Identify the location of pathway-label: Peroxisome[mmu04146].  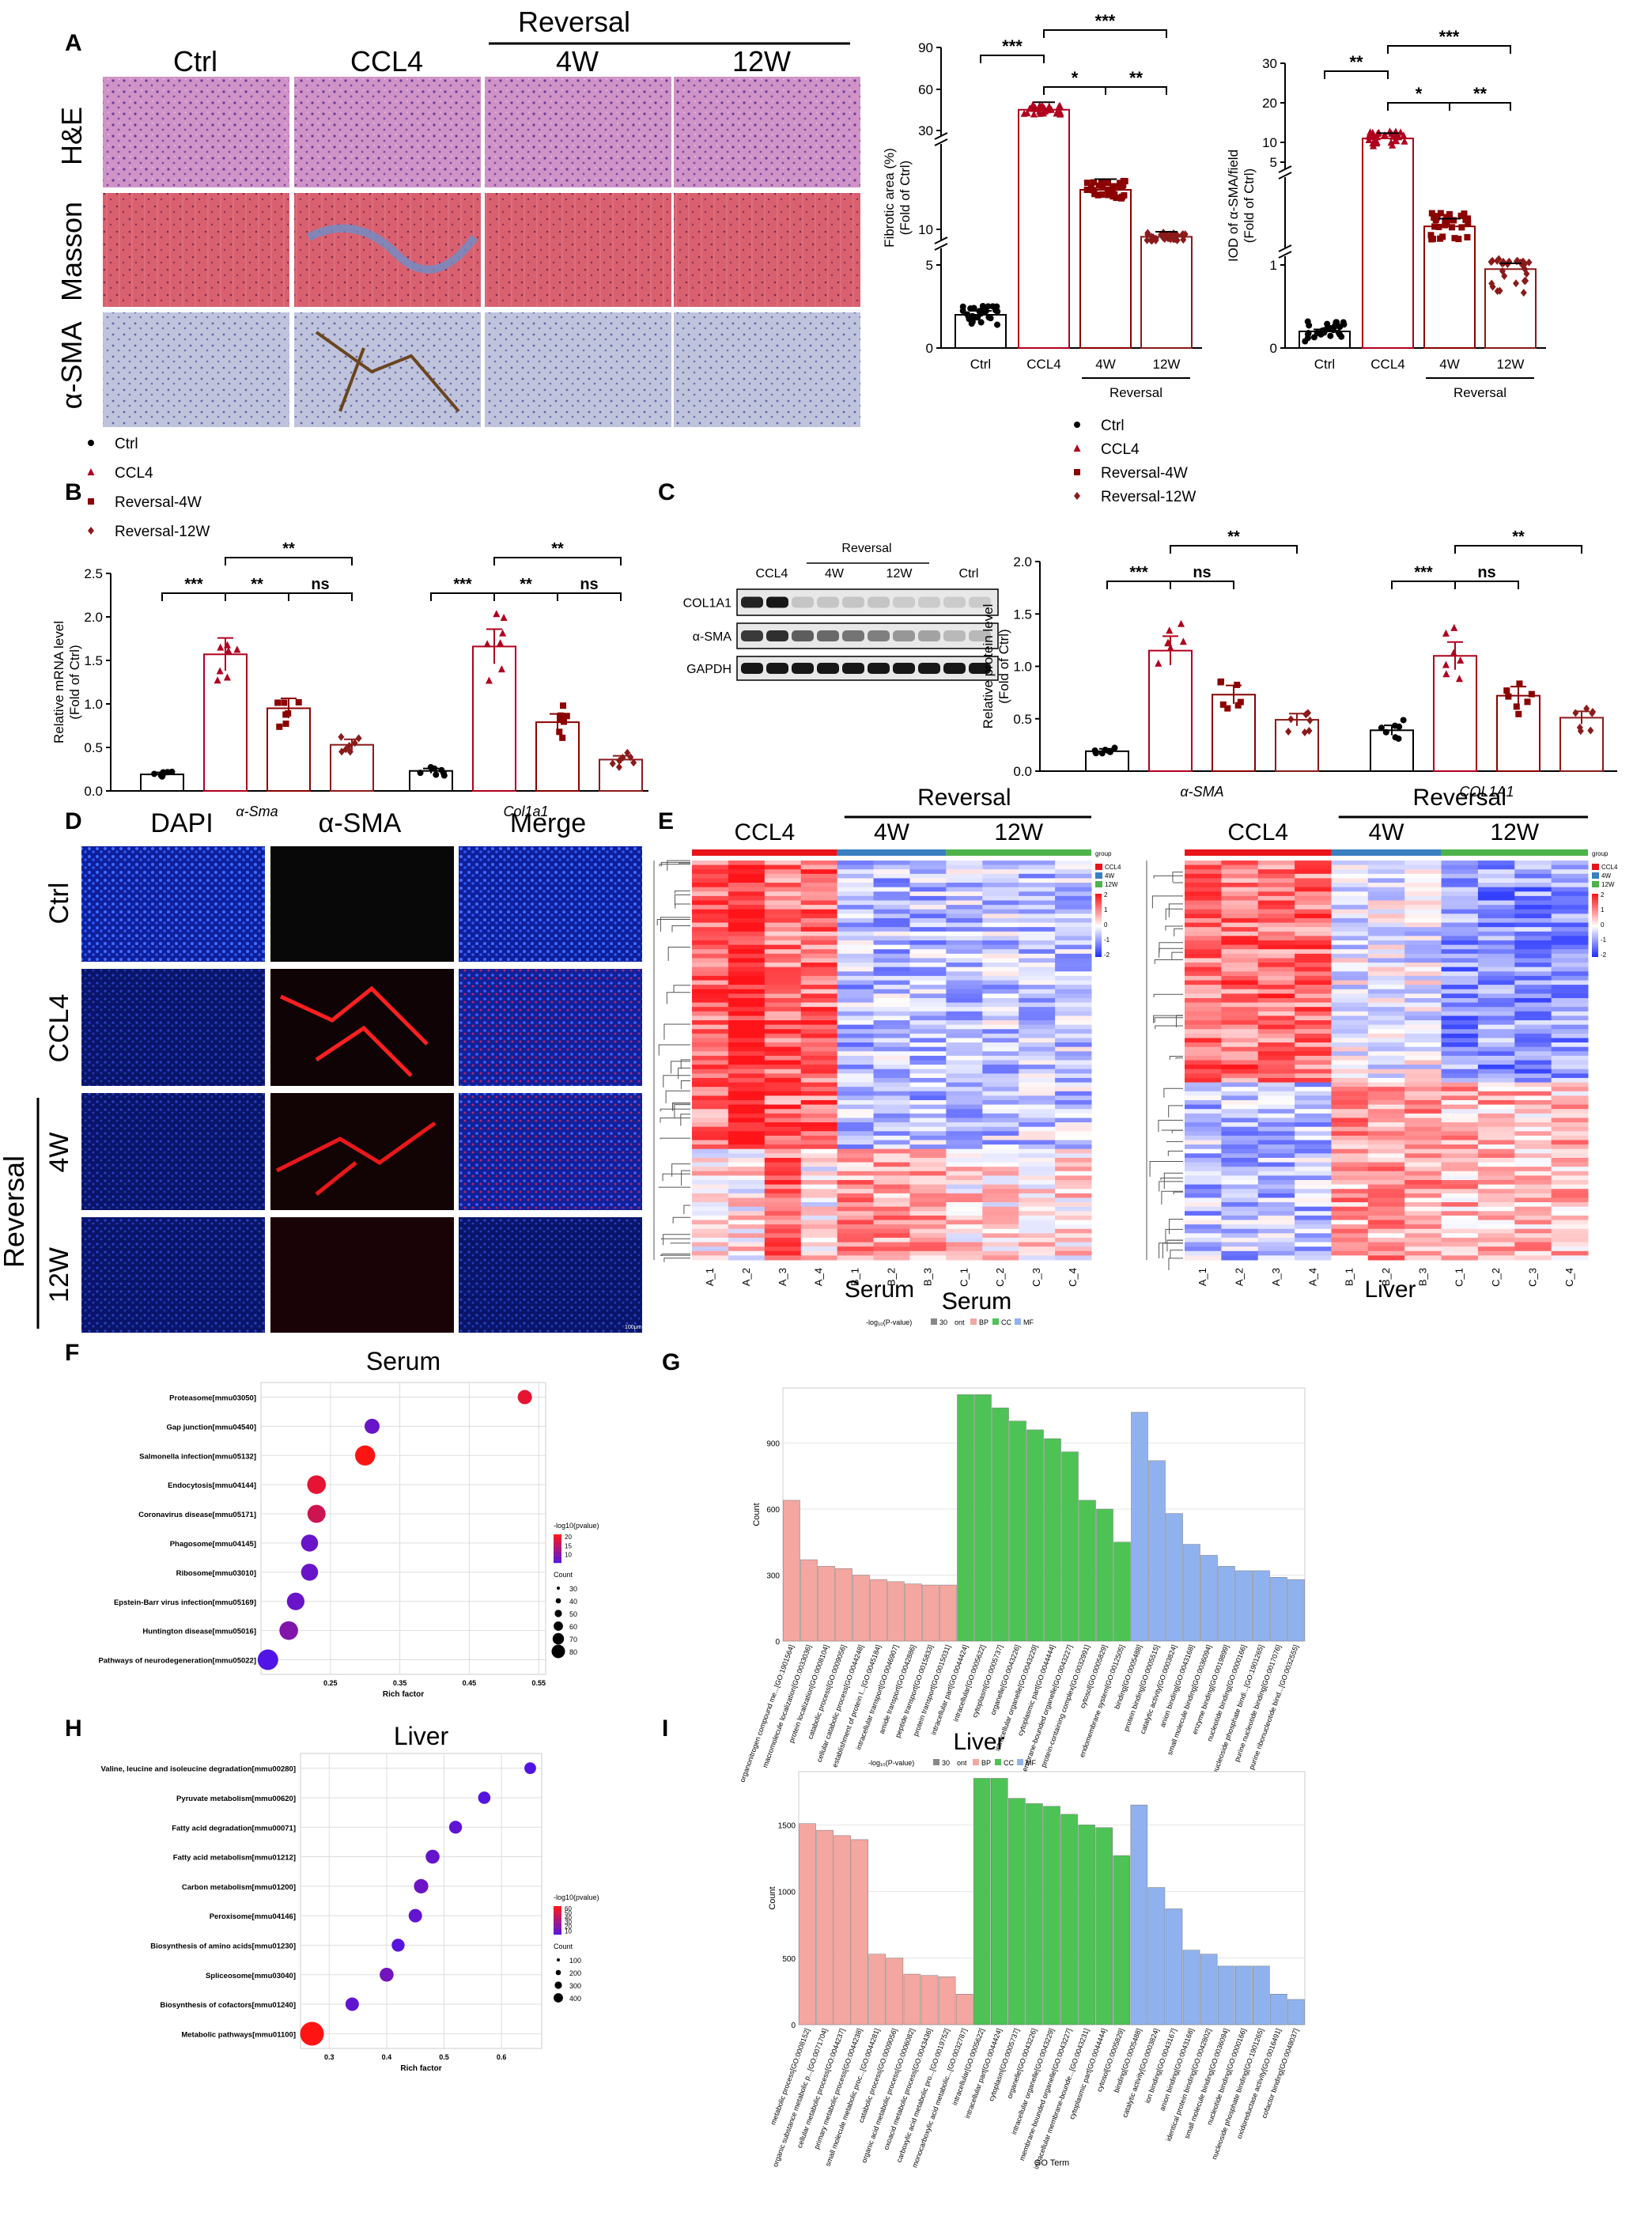
(253, 1917).